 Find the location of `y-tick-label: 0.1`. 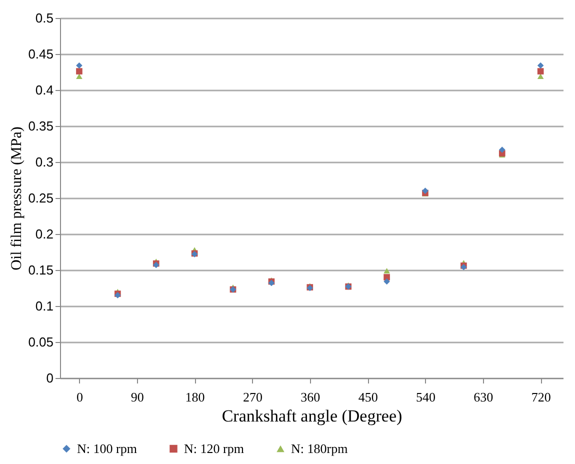

y-tick-label: 0.1 is located at coordinates (44, 306).